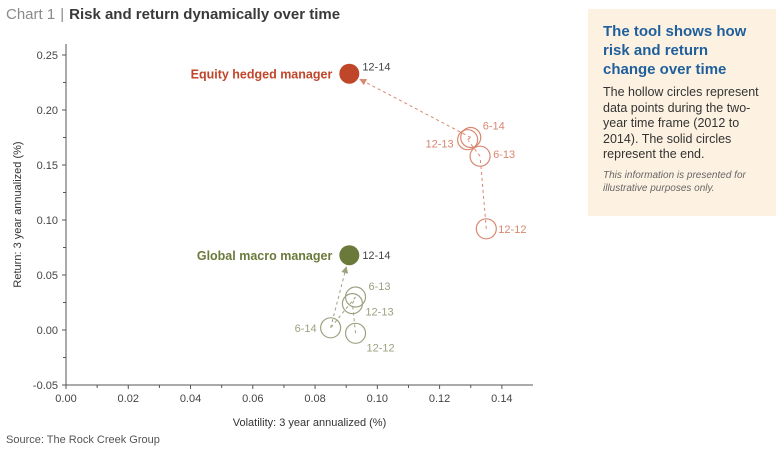  I want to click on series-name-label: Global macro manager, so click(265, 256).